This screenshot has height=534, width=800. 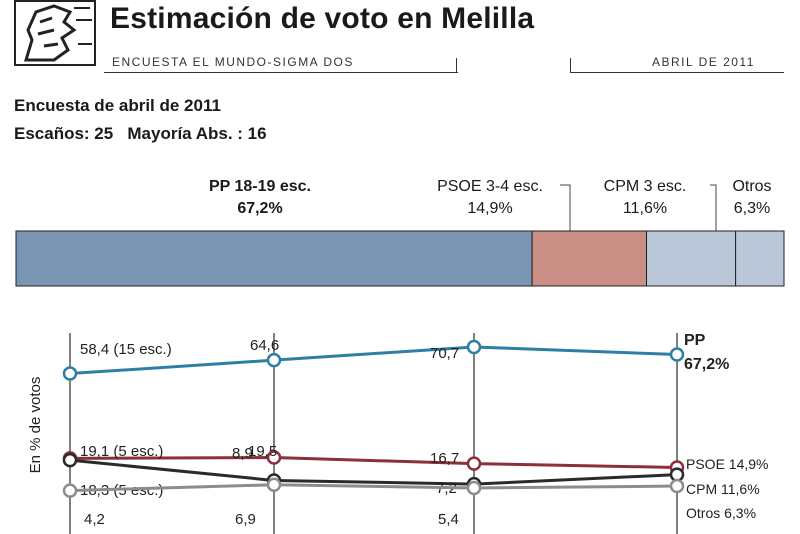 What do you see at coordinates (35, 425) in the screenshot?
I see `y-axis-label: En % de votos` at bounding box center [35, 425].